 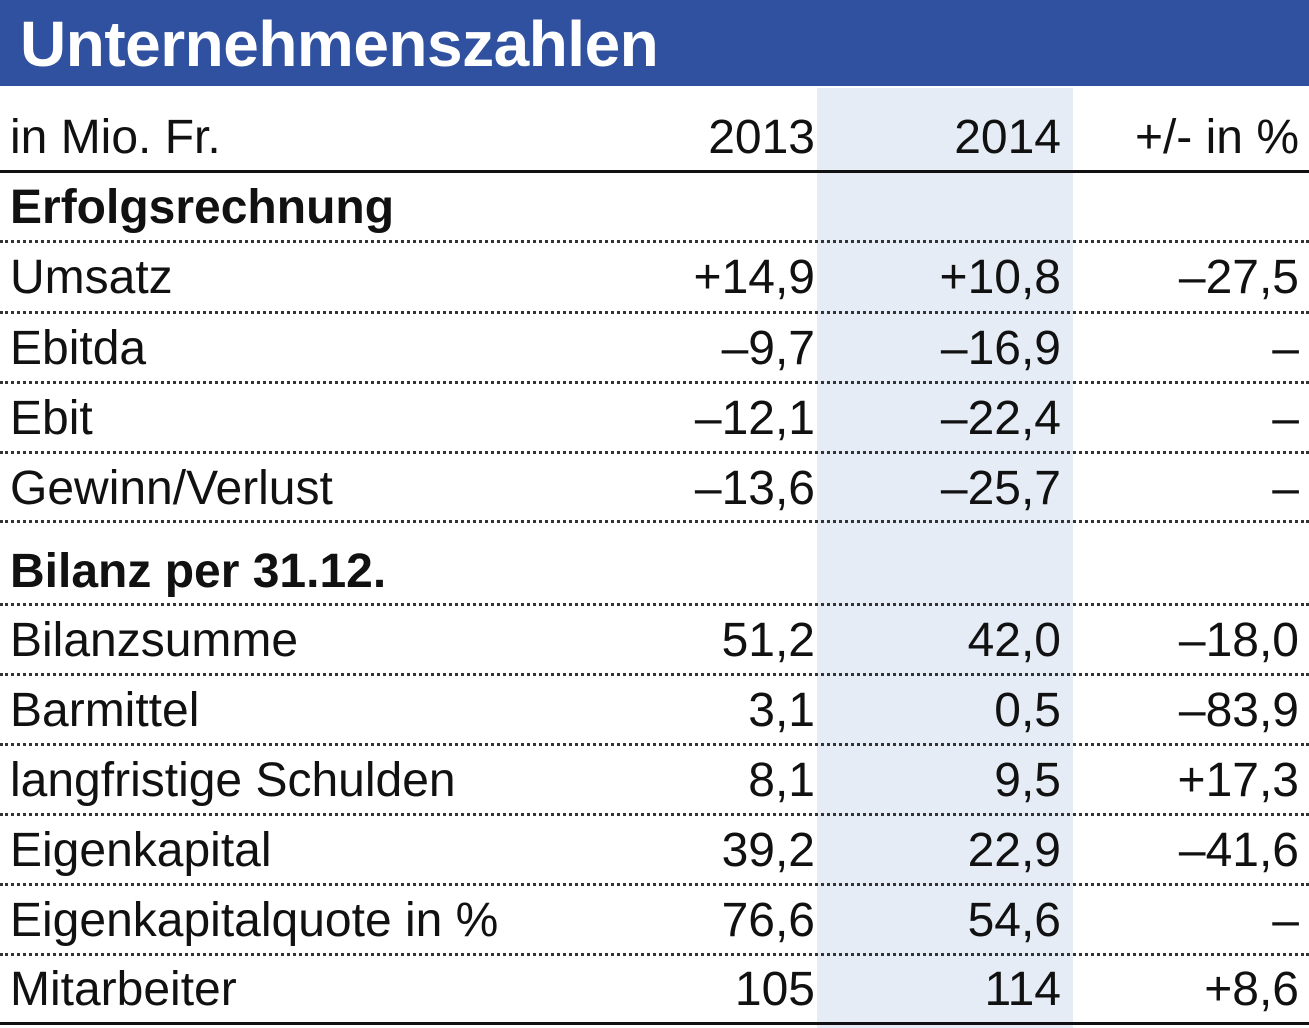 I want to click on header-change-percent: +/- in %, so click(x=1216, y=137).